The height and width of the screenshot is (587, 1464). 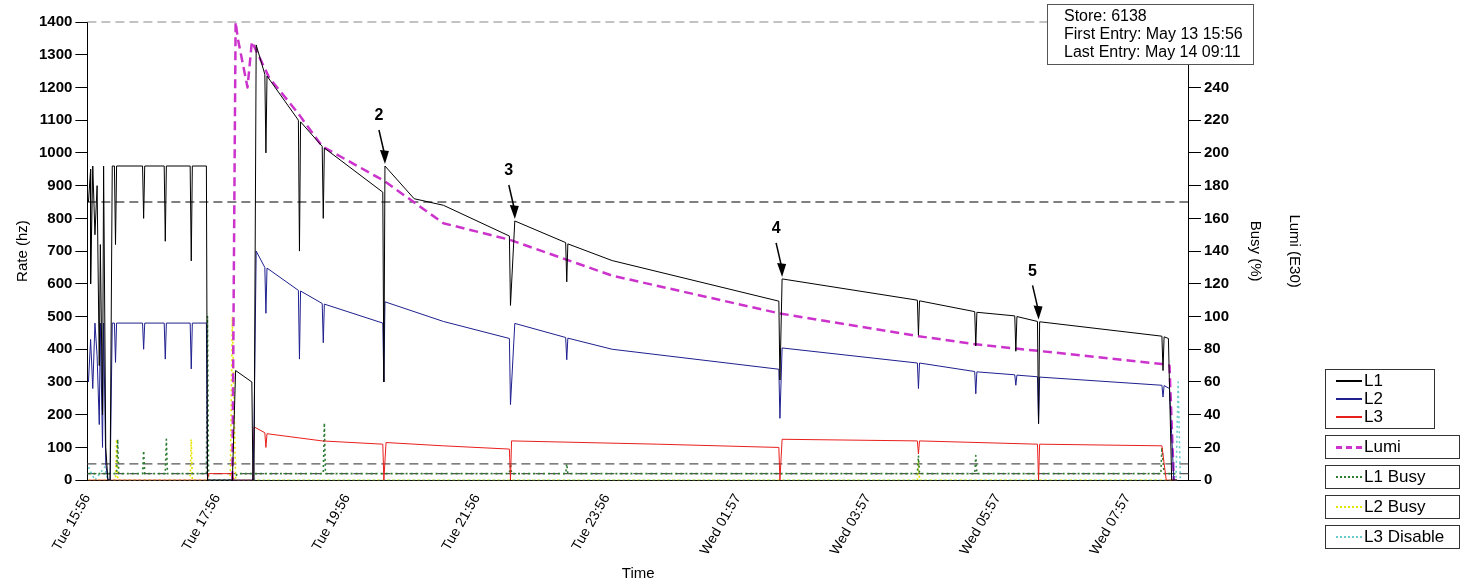 What do you see at coordinates (1208, 479) in the screenshot?
I see `y2-tick-label: 0` at bounding box center [1208, 479].